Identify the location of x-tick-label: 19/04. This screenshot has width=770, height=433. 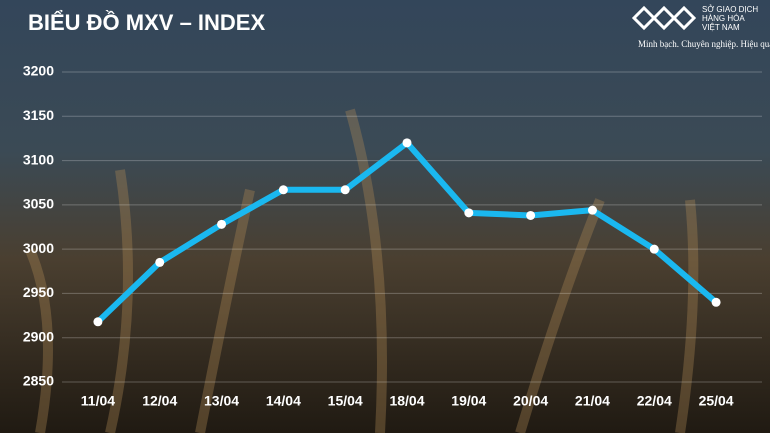
(468, 401).